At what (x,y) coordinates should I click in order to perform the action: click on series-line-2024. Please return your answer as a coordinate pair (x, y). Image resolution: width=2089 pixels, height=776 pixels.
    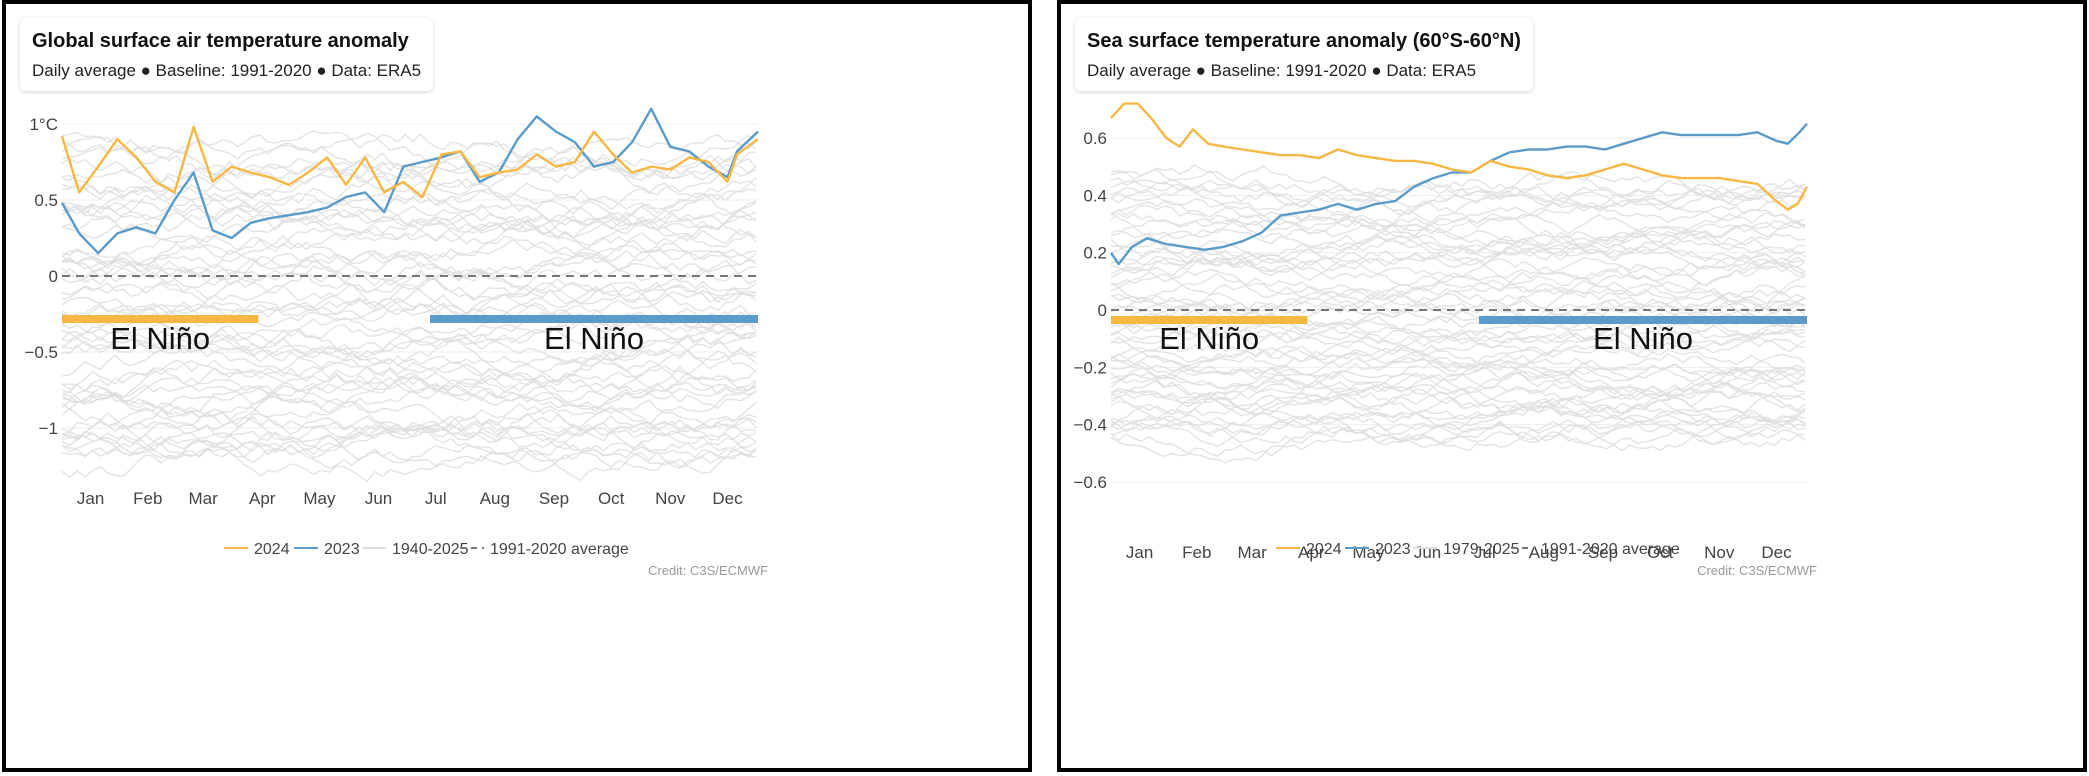
    Looking at the image, I should click on (409, 162).